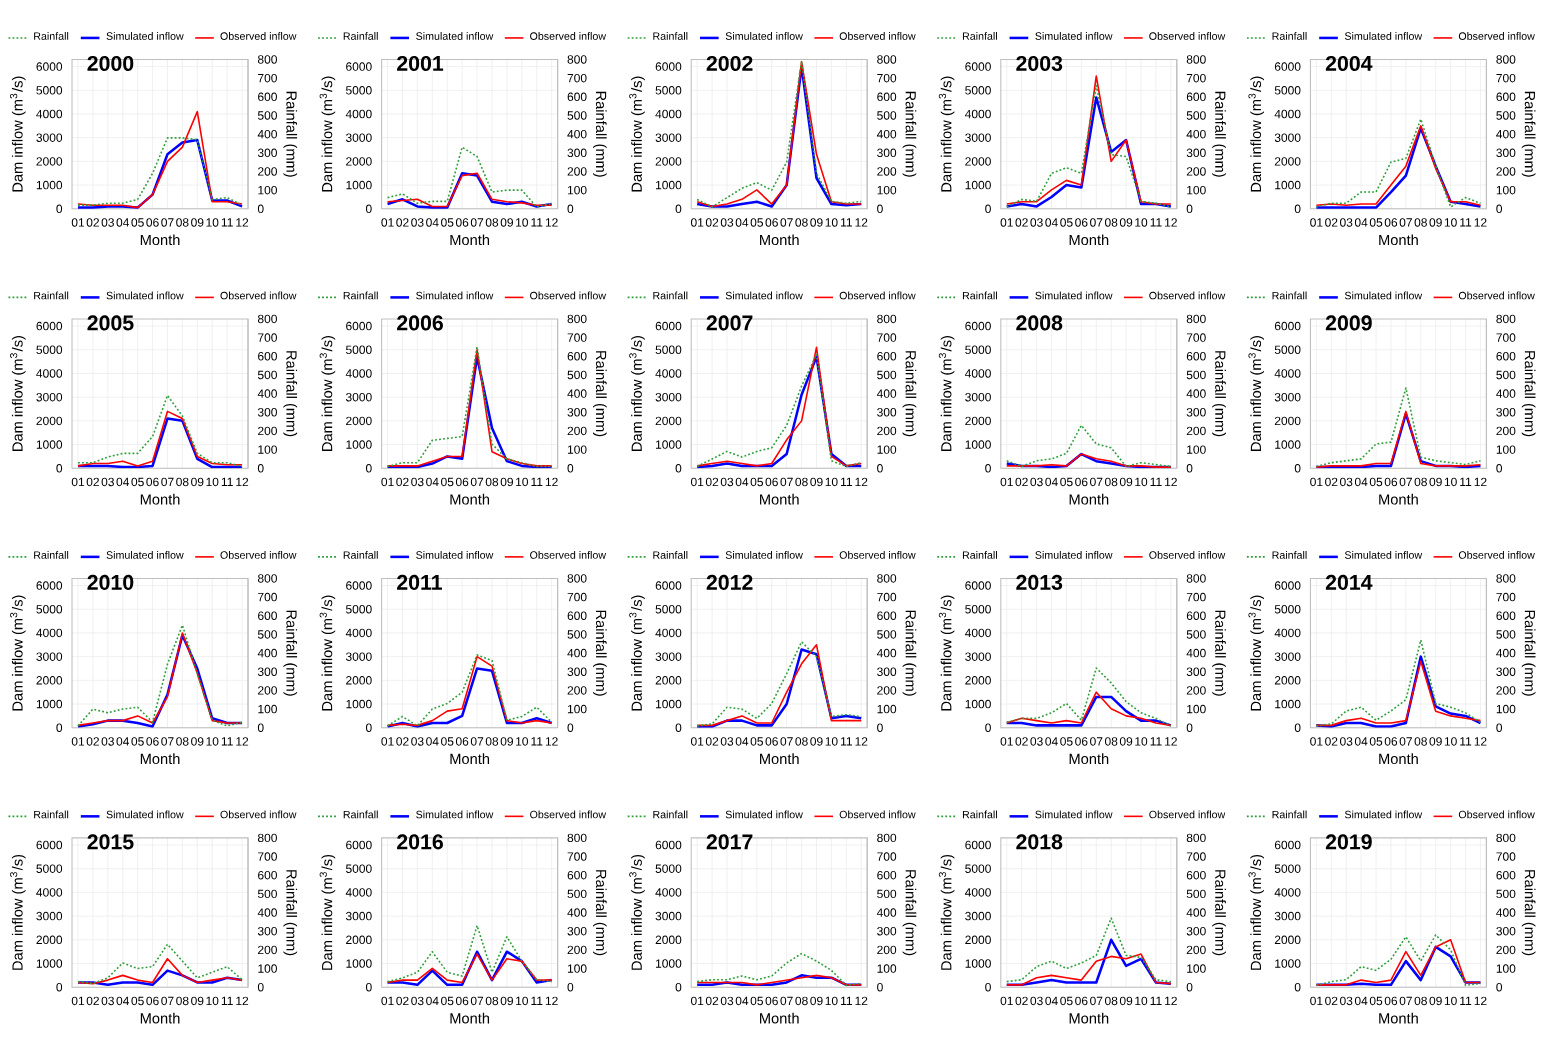 Image resolution: width=1548 pixels, height=1038 pixels. Describe the element at coordinates (1039, 582) in the screenshot. I see `chart-title: 2013` at that location.